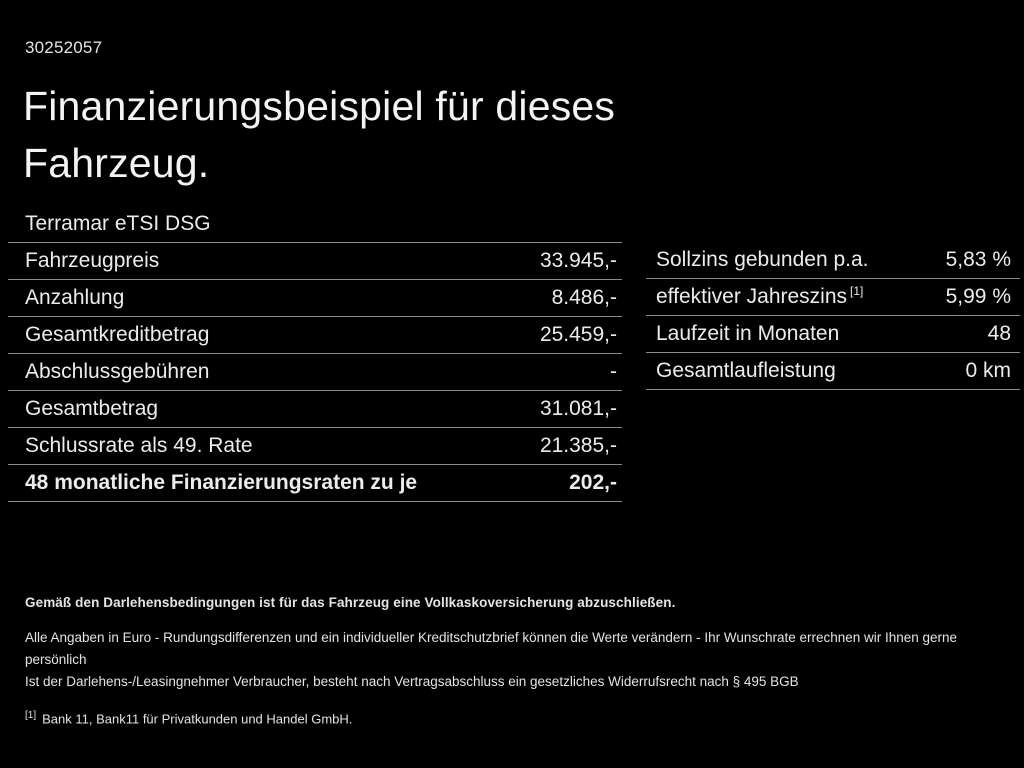 Image resolution: width=1024 pixels, height=768 pixels. What do you see at coordinates (31, 715) in the screenshot?
I see `footnote-marker: [1]` at bounding box center [31, 715].